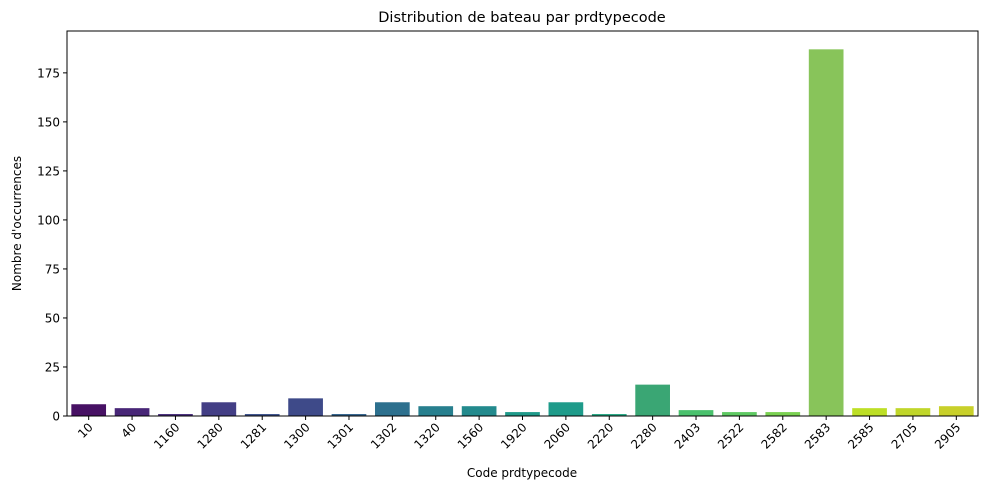 Image resolution: width=989 pixels, height=490 pixels. What do you see at coordinates (860, 435) in the screenshot?
I see `x-tick-label: 2585` at bounding box center [860, 435].